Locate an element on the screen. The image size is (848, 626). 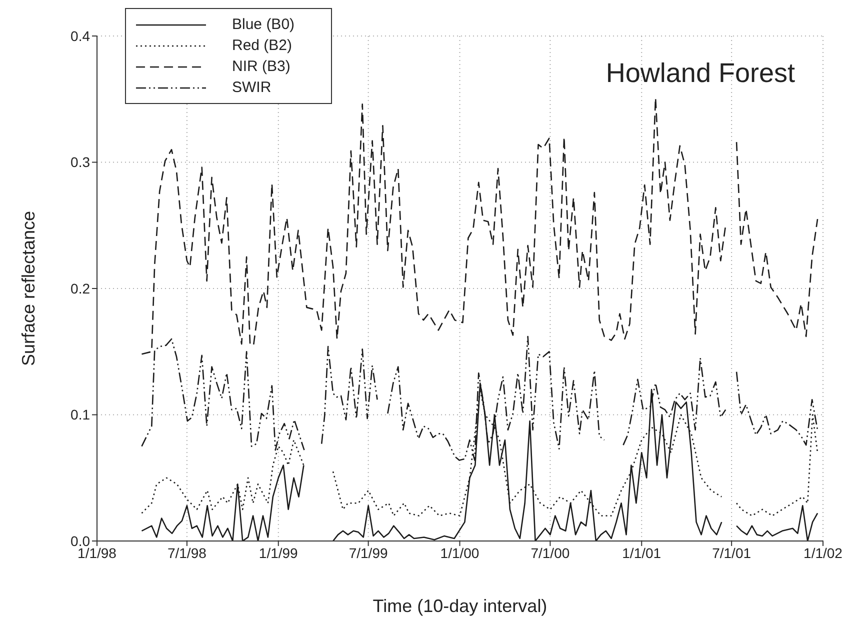
y-tick-label: 0.1 is located at coordinates (80, 414).